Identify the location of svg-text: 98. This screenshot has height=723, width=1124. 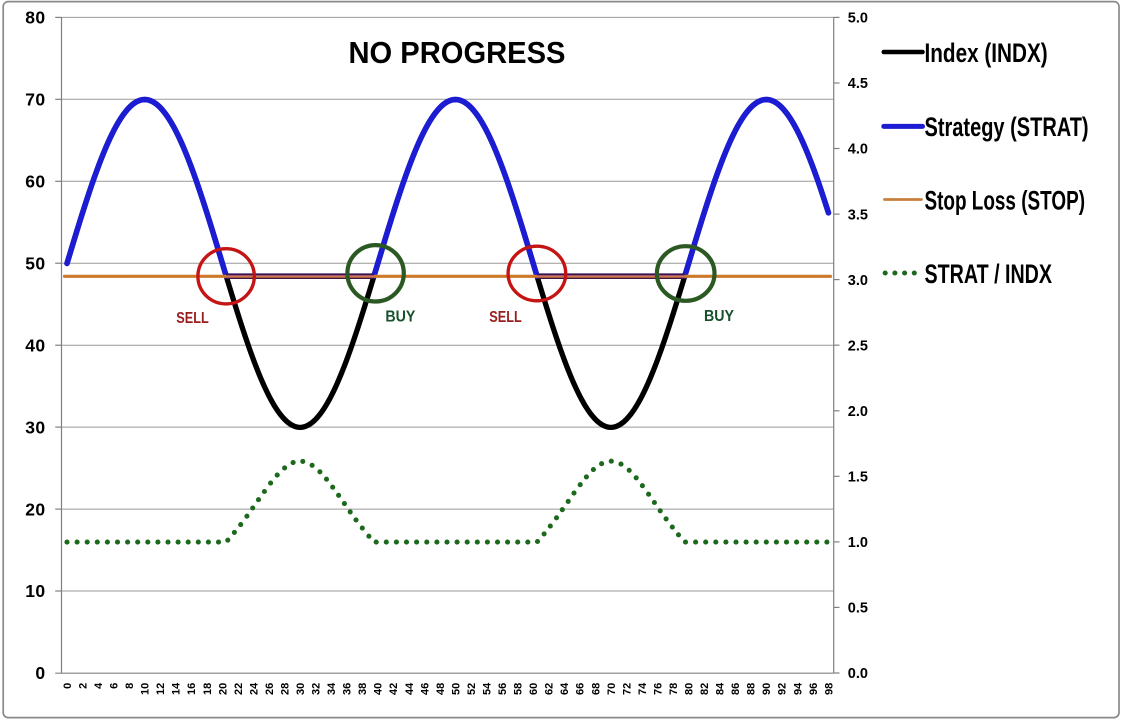
(829, 689).